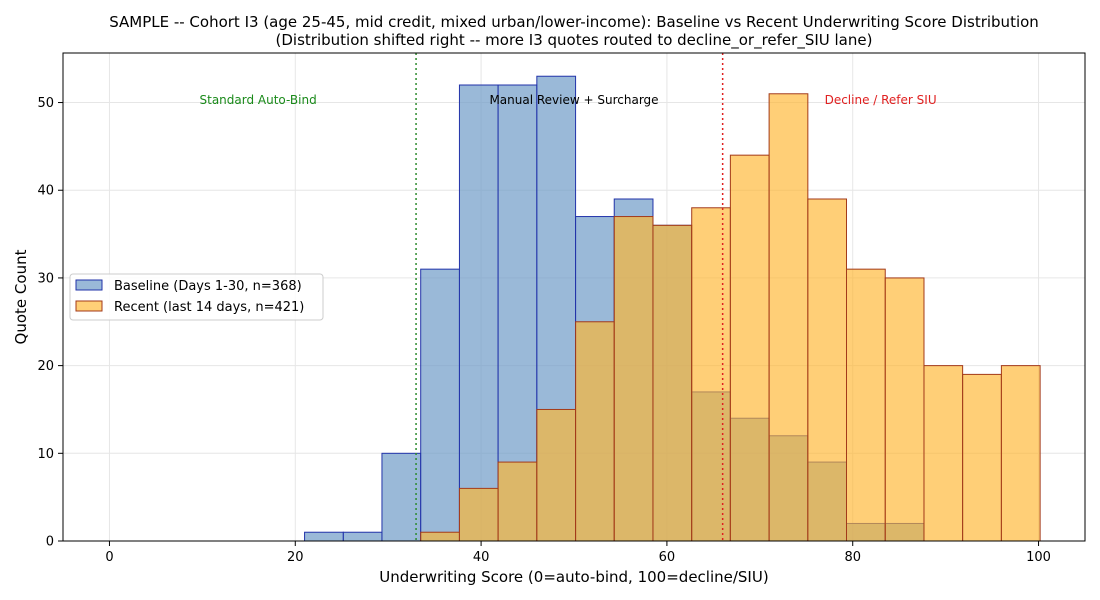 The image size is (1100, 600). What do you see at coordinates (45, 103) in the screenshot?
I see `y-tick-label: 50` at bounding box center [45, 103].